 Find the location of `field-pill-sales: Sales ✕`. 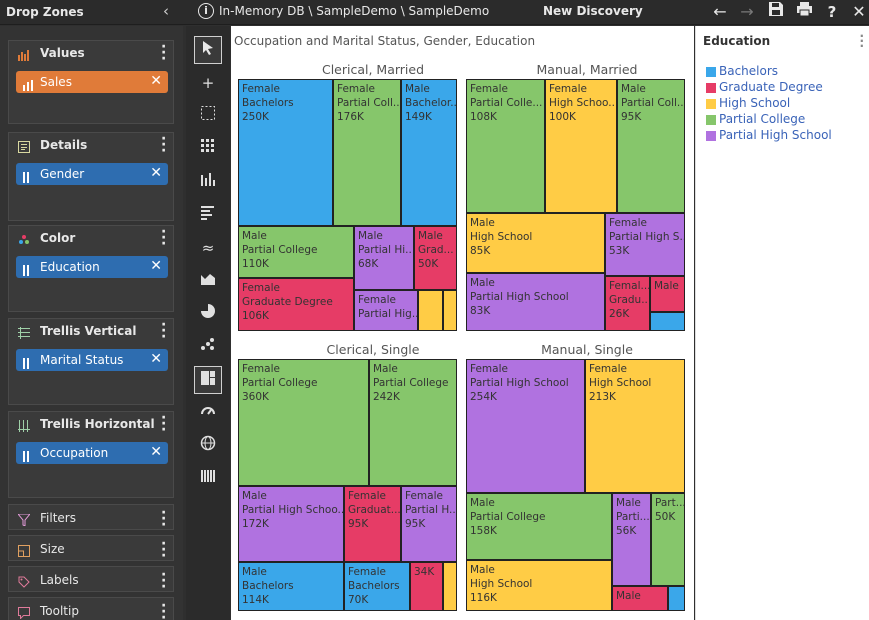

field-pill-sales: Sales ✕ is located at coordinates (92, 82).